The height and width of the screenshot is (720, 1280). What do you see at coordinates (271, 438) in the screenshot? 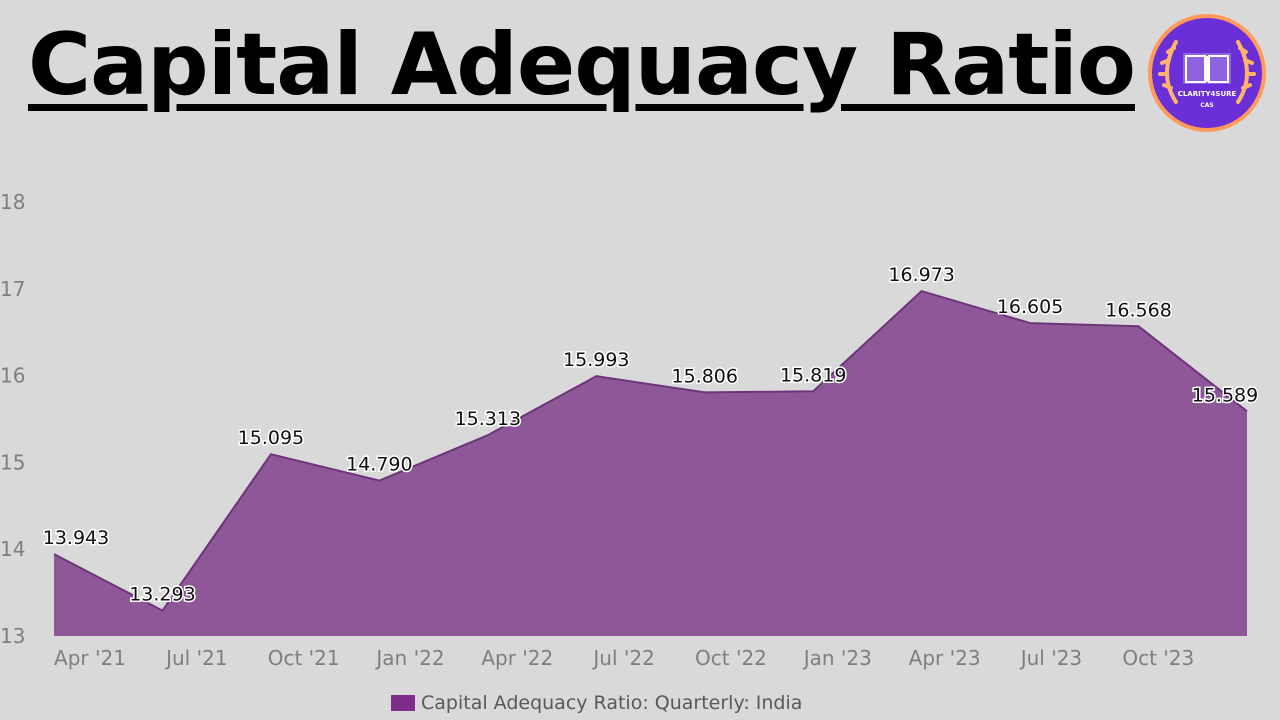
I see `data-label: 15.095` at bounding box center [271, 438].